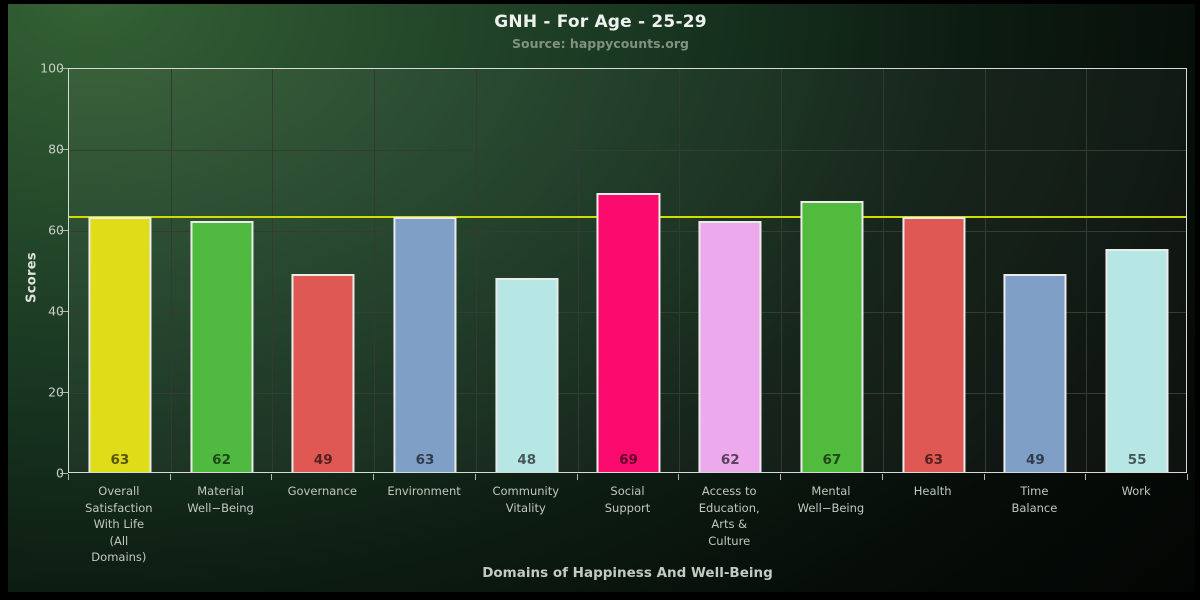  Describe the element at coordinates (220, 499) in the screenshot. I see `x-category-label-material-well-being: Material Well−Being` at that location.